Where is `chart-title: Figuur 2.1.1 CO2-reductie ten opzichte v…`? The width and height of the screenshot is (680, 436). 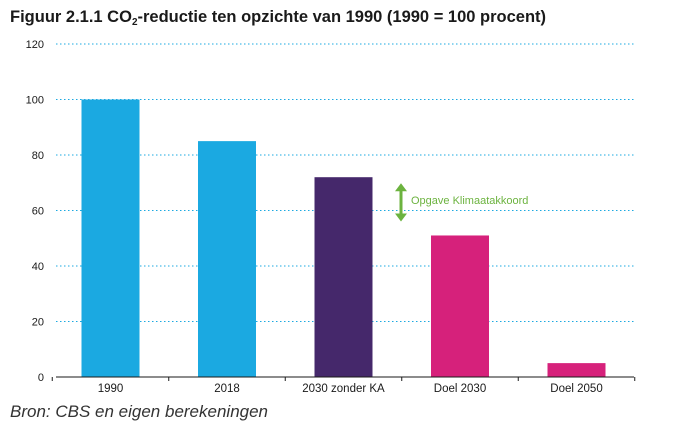
chart-title: Figuur 2.1.1 CO2-reductie ten opzichte v… is located at coordinates (278, 18).